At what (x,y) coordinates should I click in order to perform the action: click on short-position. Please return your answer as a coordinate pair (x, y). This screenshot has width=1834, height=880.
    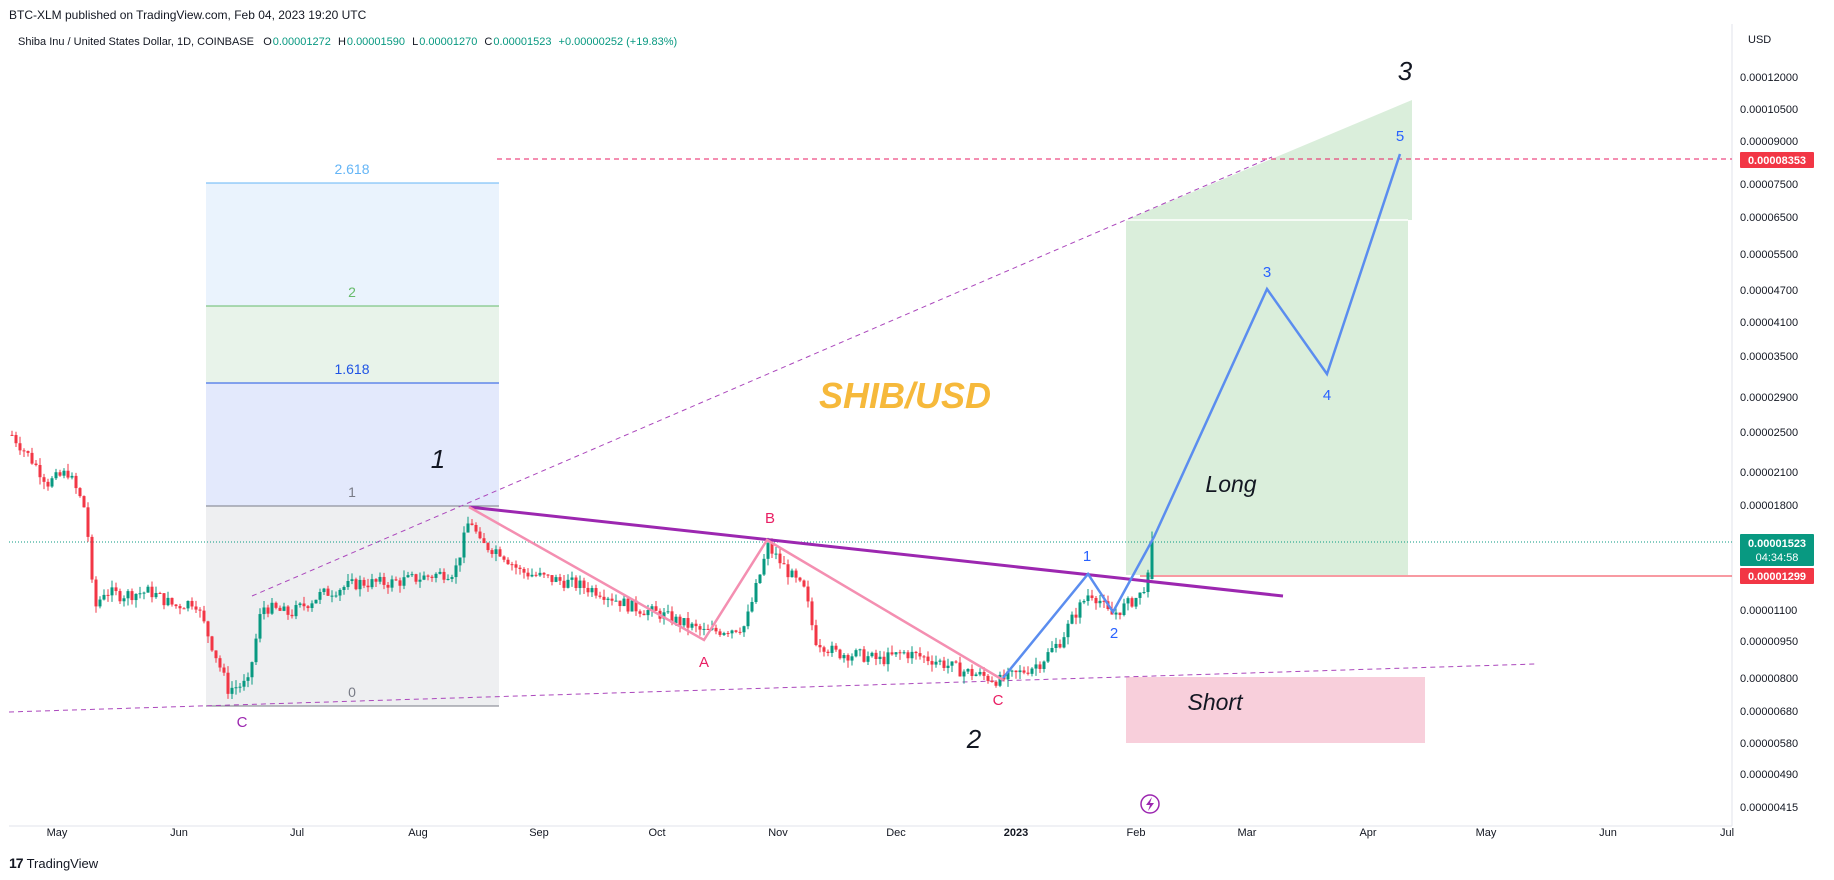
    Looking at the image, I should click on (1275, 710).